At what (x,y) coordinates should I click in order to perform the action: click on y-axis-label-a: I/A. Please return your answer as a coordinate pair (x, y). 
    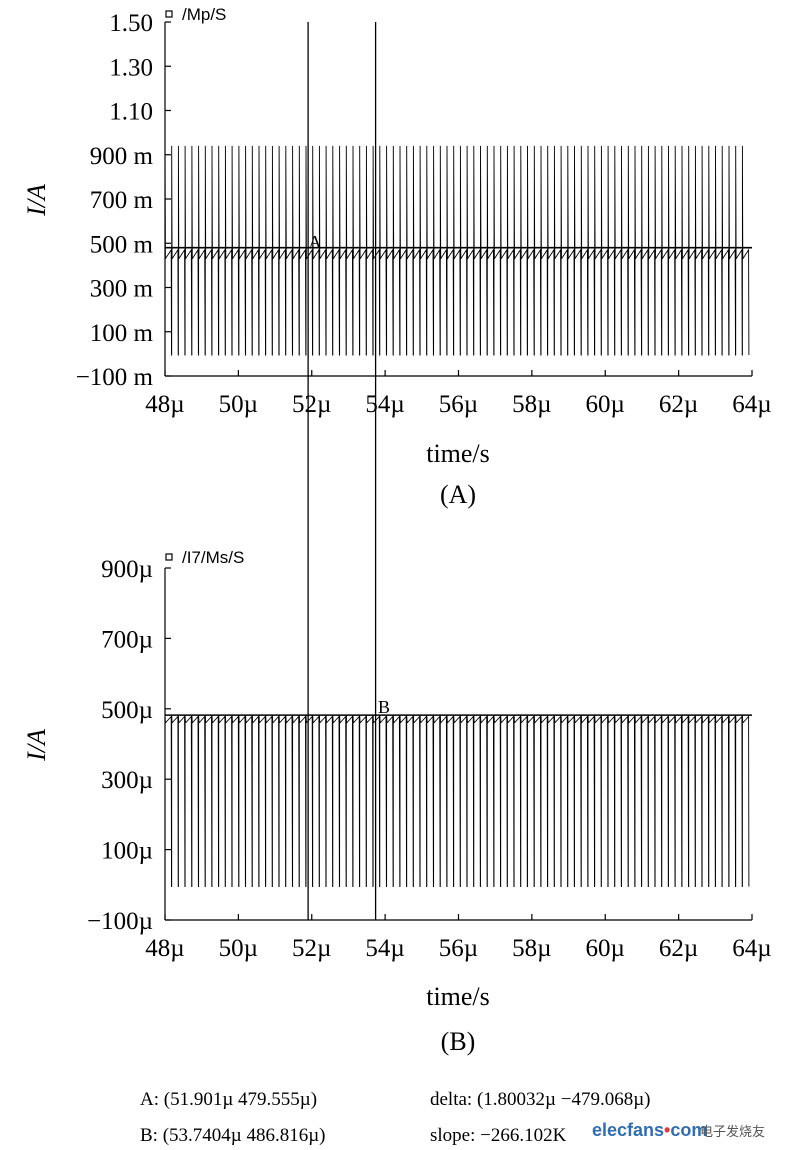
    Looking at the image, I should click on (36, 200).